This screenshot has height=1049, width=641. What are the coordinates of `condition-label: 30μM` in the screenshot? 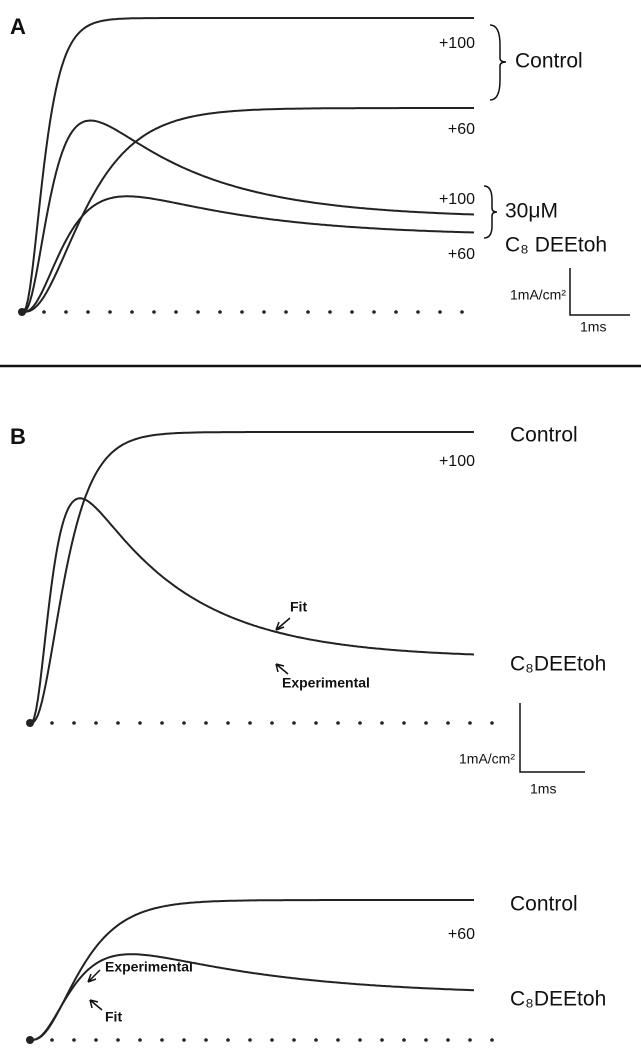 It's located at (531, 211).